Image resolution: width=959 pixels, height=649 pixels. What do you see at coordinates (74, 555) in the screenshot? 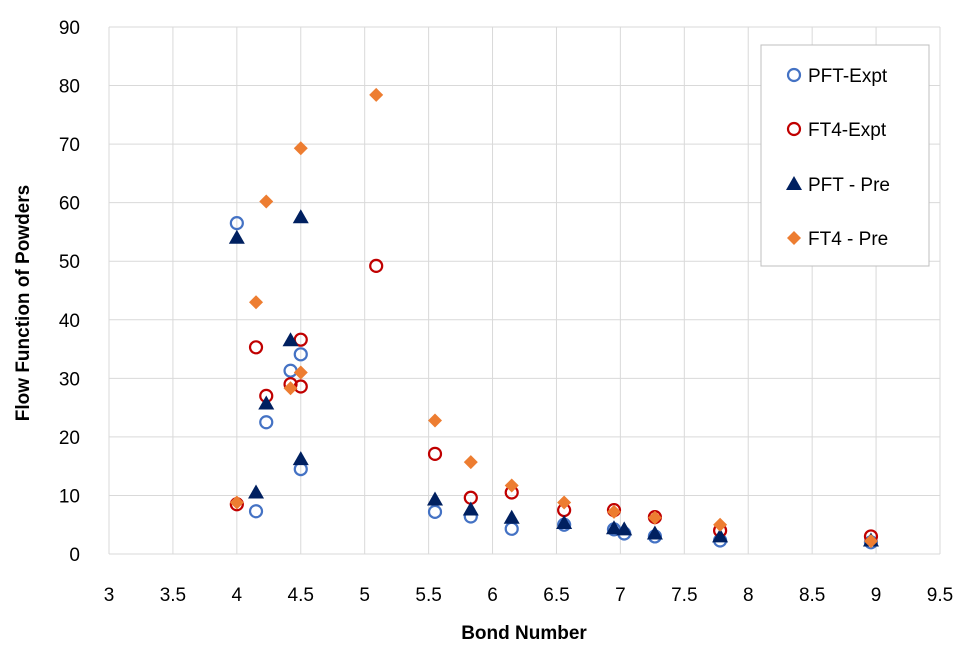
I see `y-tick-label: 0` at bounding box center [74, 555].